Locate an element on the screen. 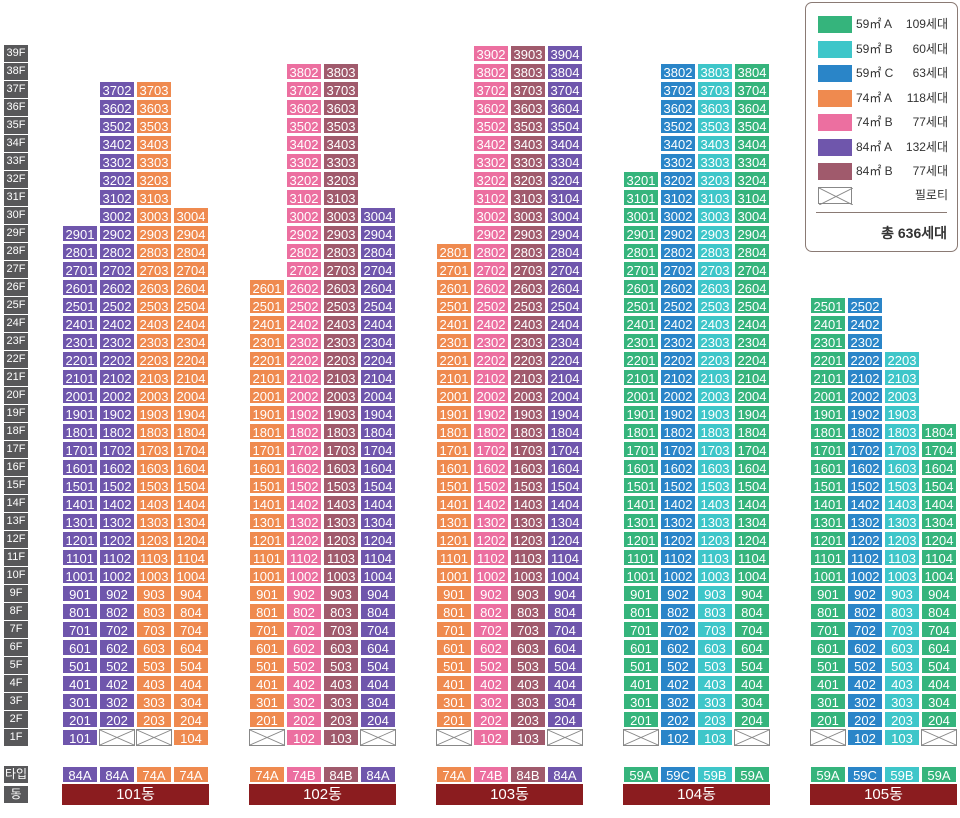 The height and width of the screenshot is (818, 960). unit-cell: 2801 is located at coordinates (80, 251).